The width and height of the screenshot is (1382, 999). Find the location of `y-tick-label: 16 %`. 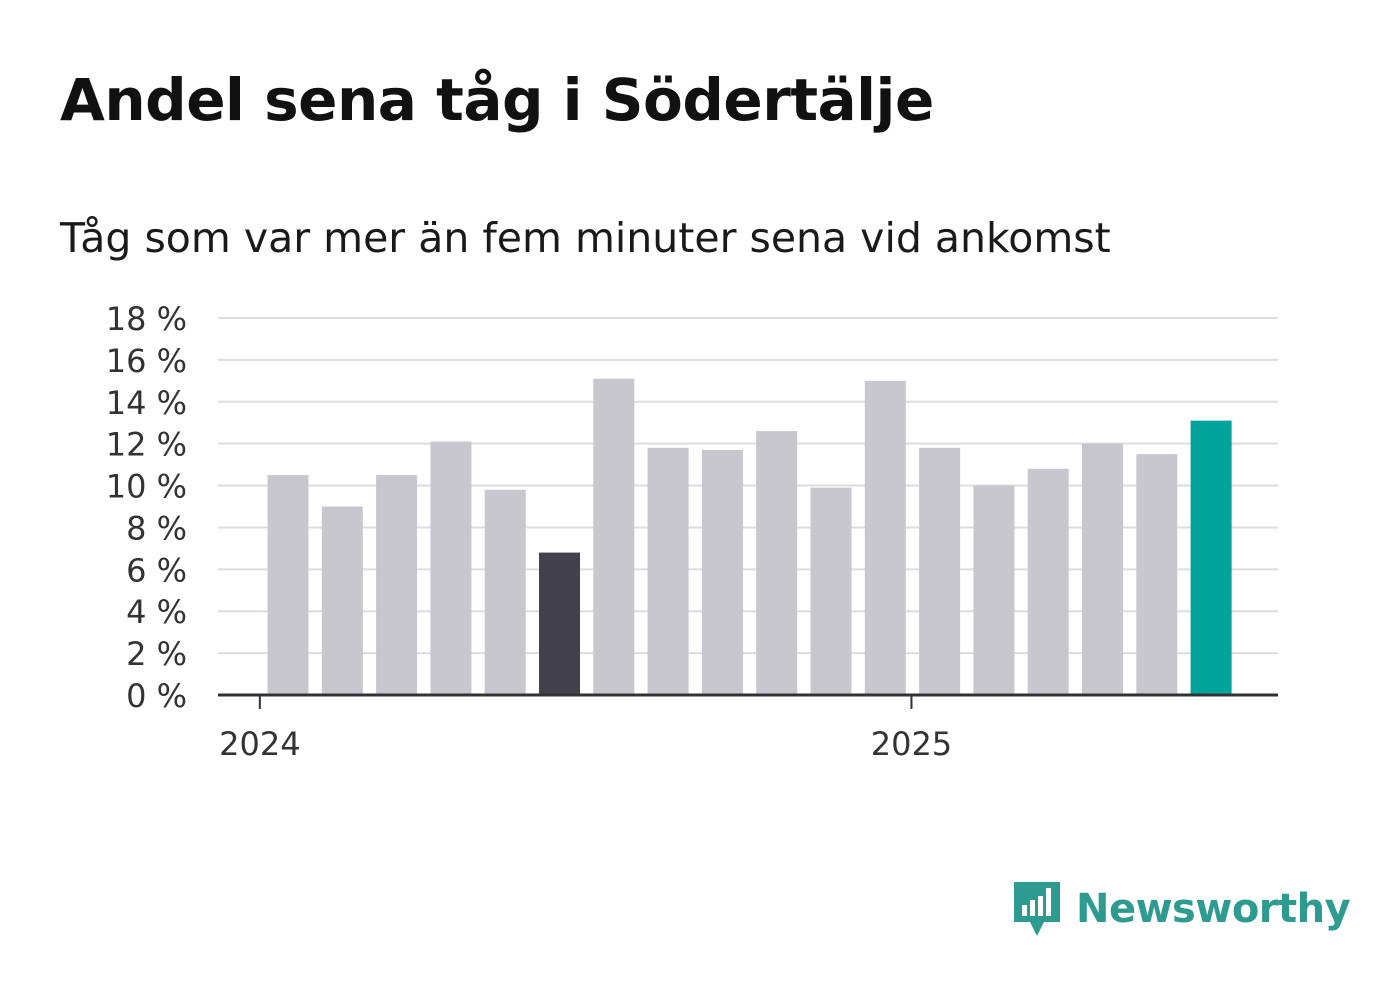

y-tick-label: 16 % is located at coordinates (146, 361).